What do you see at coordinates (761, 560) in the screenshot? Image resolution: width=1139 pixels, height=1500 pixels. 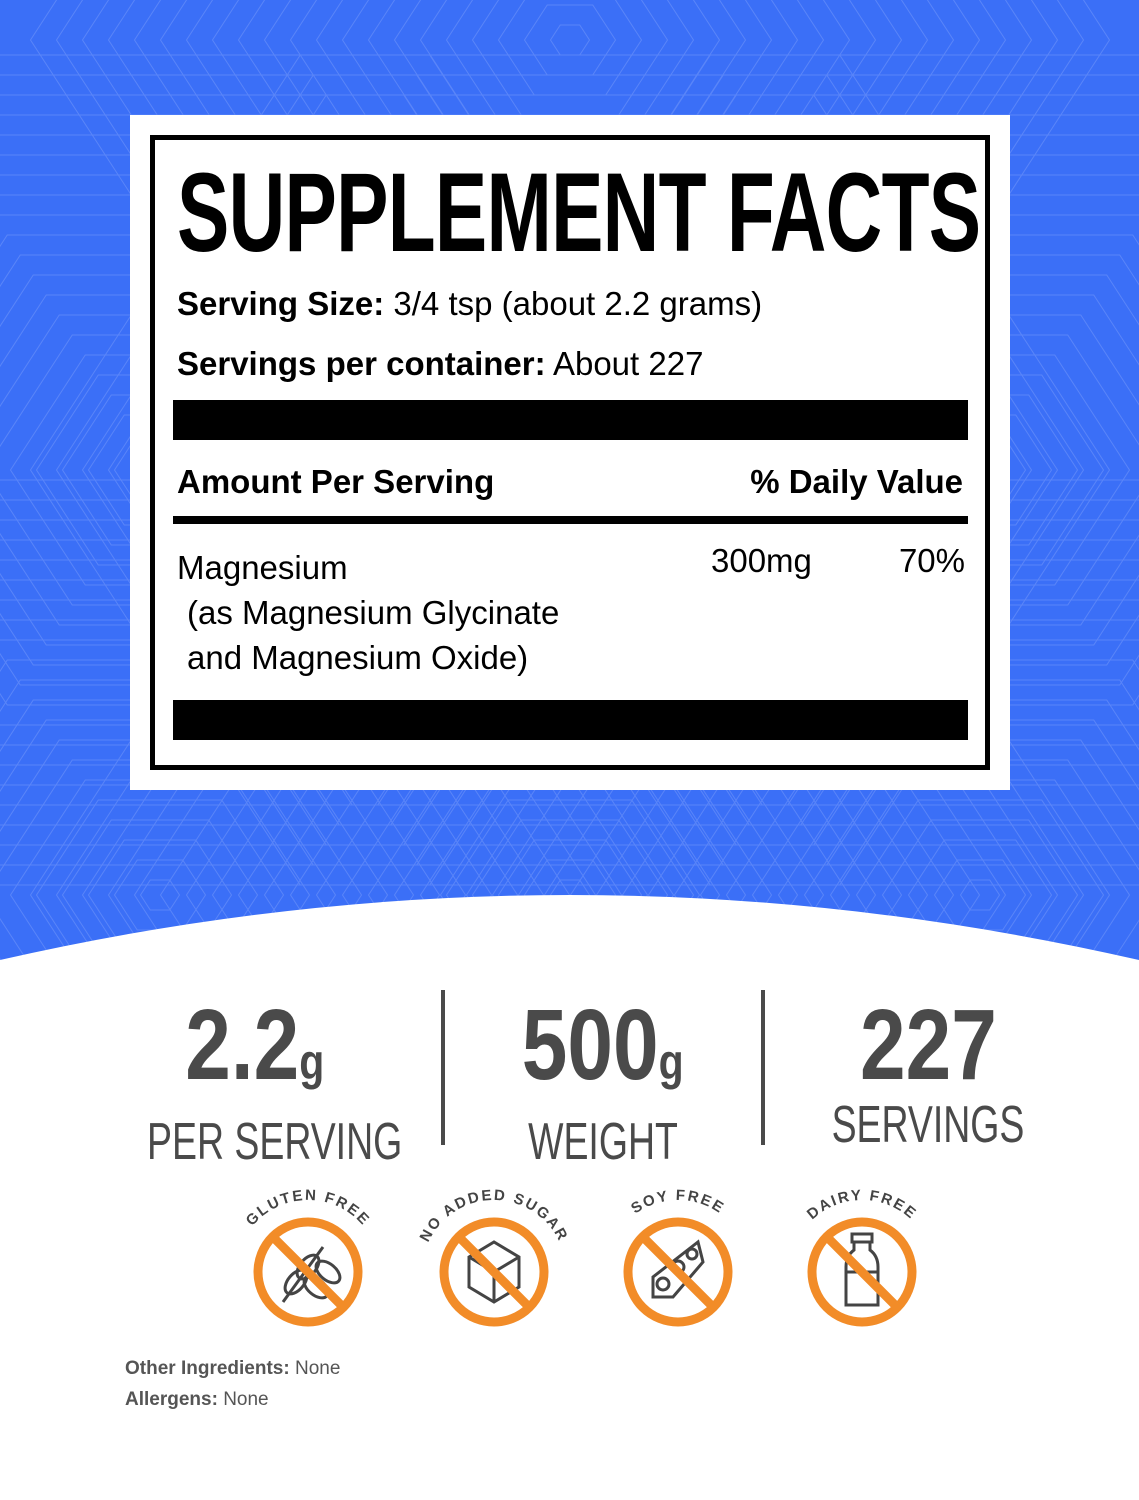 I see `ingredient-amount: 300mg` at bounding box center [761, 560].